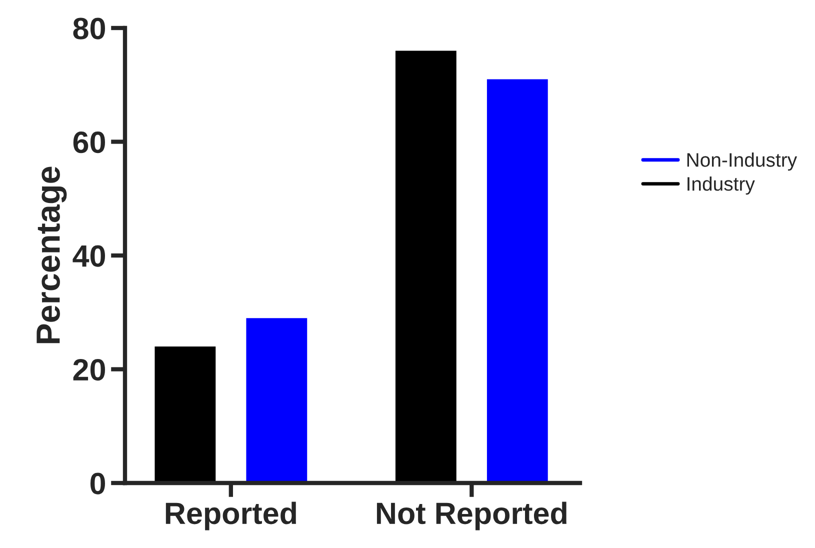 The width and height of the screenshot is (815, 548). What do you see at coordinates (471, 516) in the screenshot?
I see `x-tick-label: Not Reported` at bounding box center [471, 516].